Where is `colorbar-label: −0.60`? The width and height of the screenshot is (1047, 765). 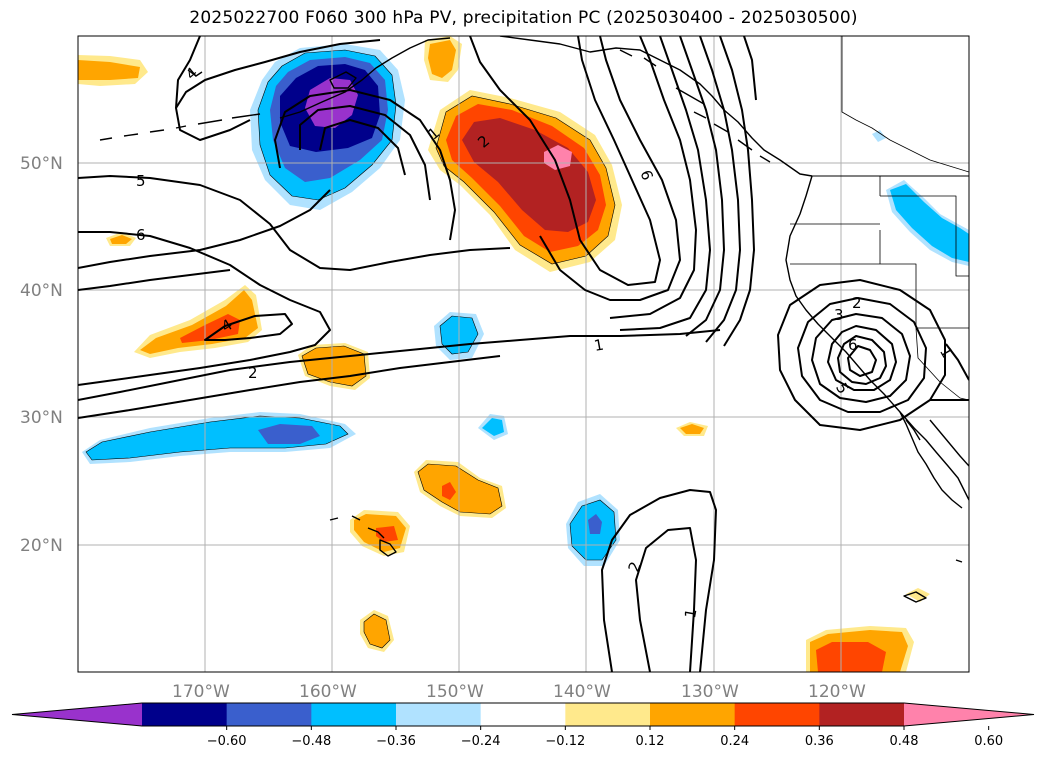 colorbar-label: −0.60 is located at coordinates (227, 741).